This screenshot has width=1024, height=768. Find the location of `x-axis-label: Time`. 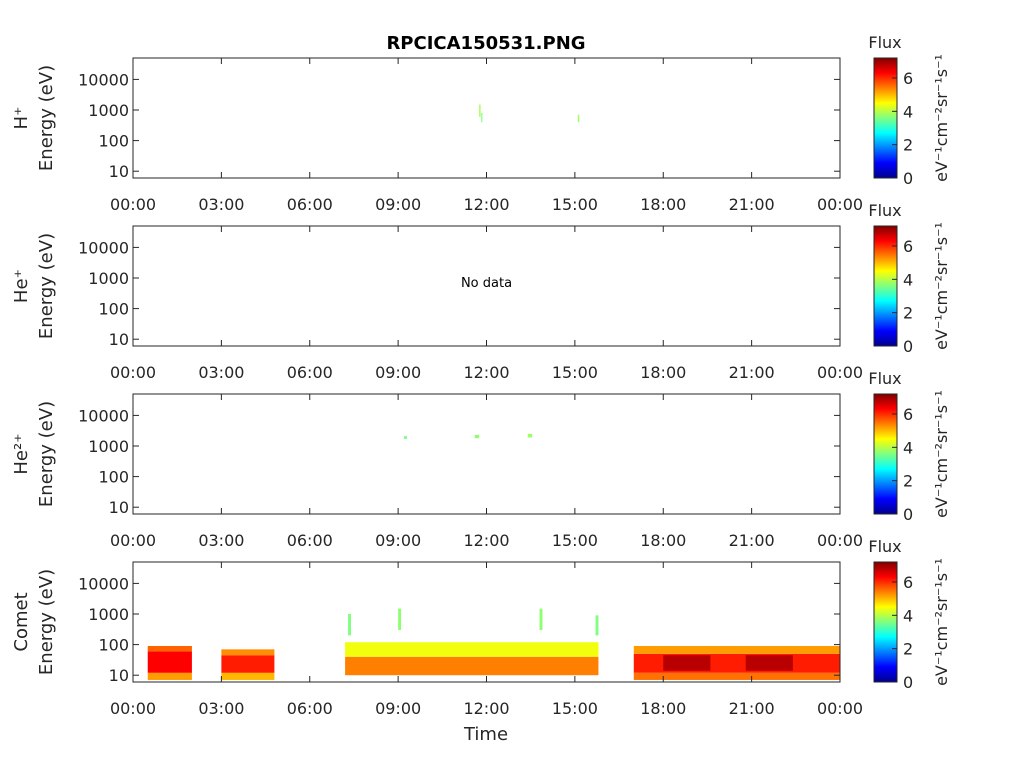

x-axis-label: Time is located at coordinates (485, 734).